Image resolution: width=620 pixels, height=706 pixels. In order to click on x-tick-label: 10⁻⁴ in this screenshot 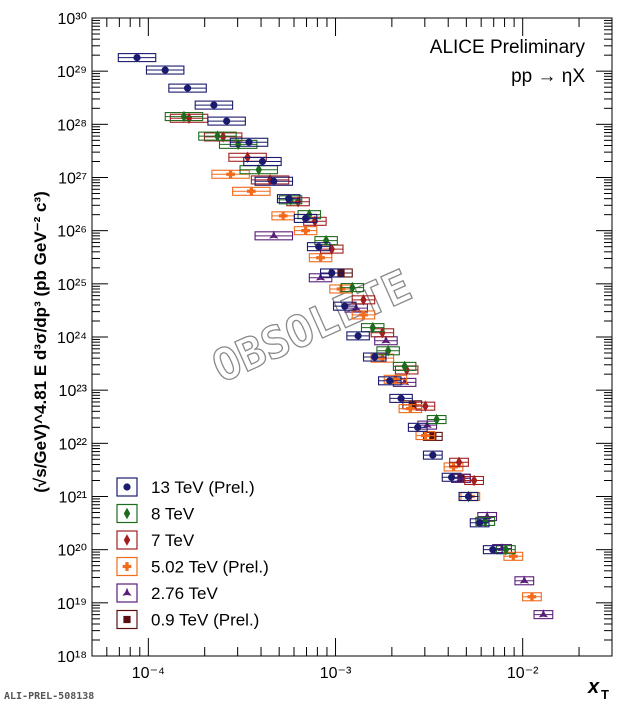, I will do `click(148, 673)`.